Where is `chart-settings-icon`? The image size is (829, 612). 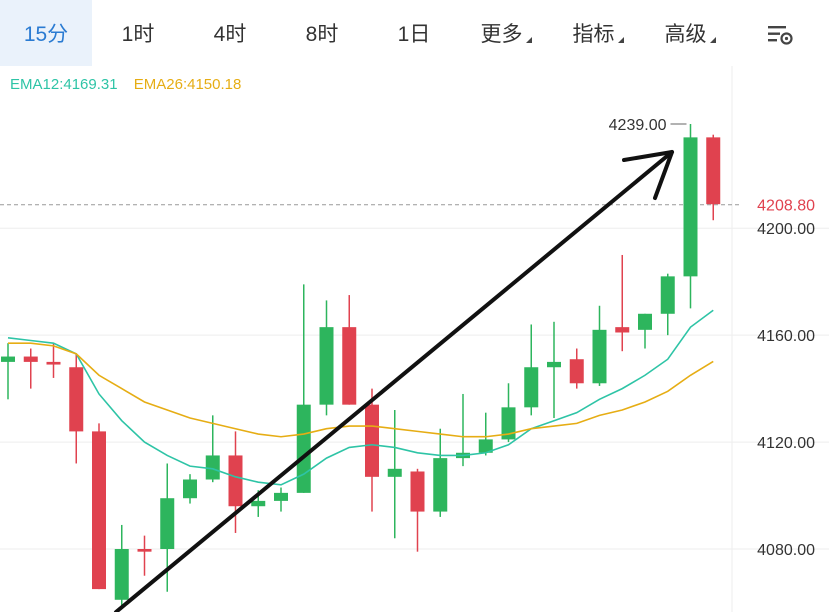 chart-settings-icon is located at coordinates (780, 35).